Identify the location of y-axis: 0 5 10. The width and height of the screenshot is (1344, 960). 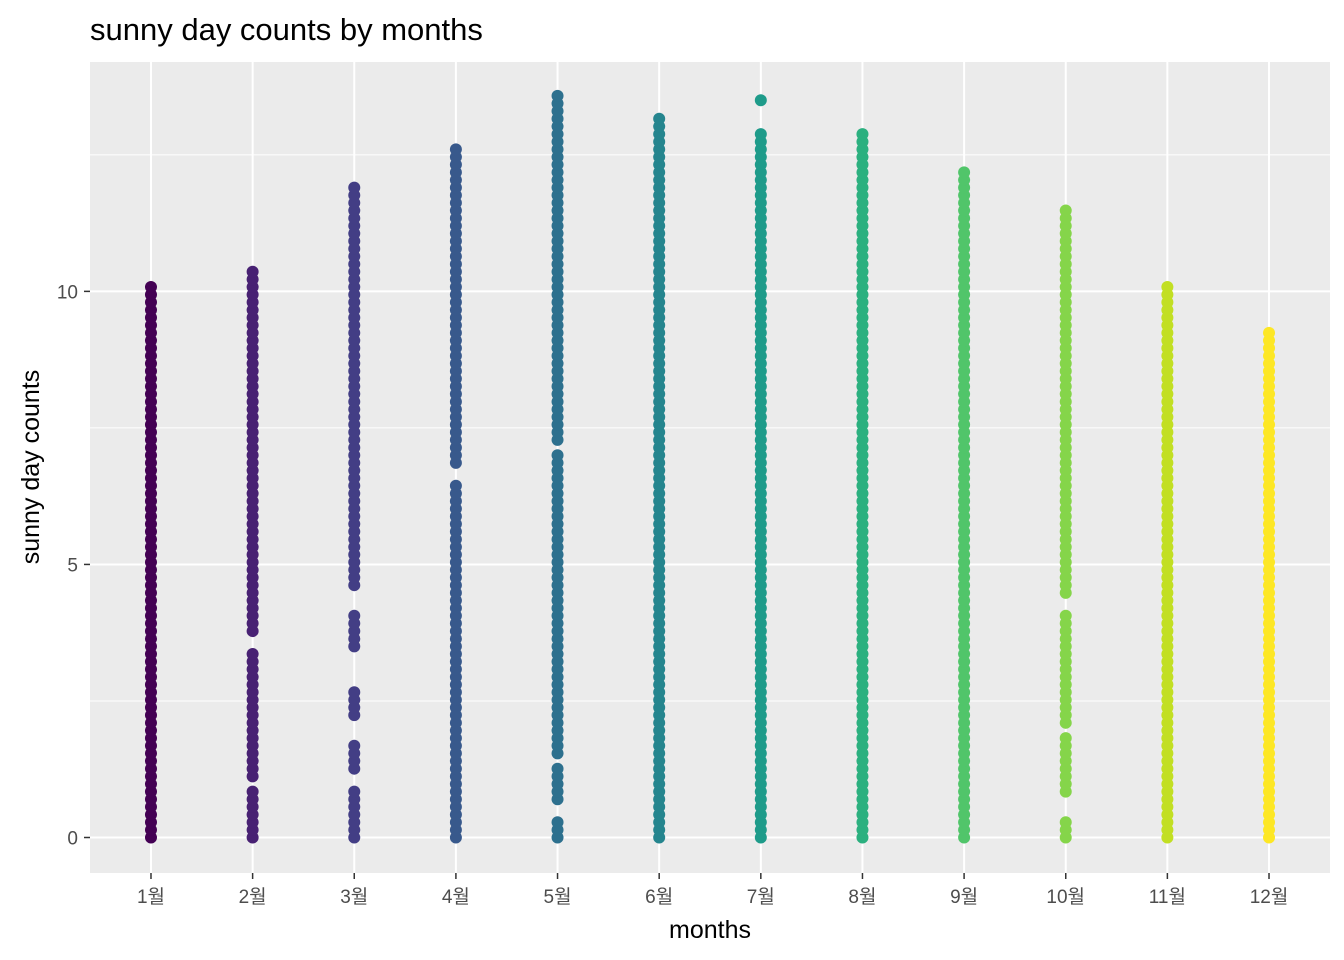
(73, 566).